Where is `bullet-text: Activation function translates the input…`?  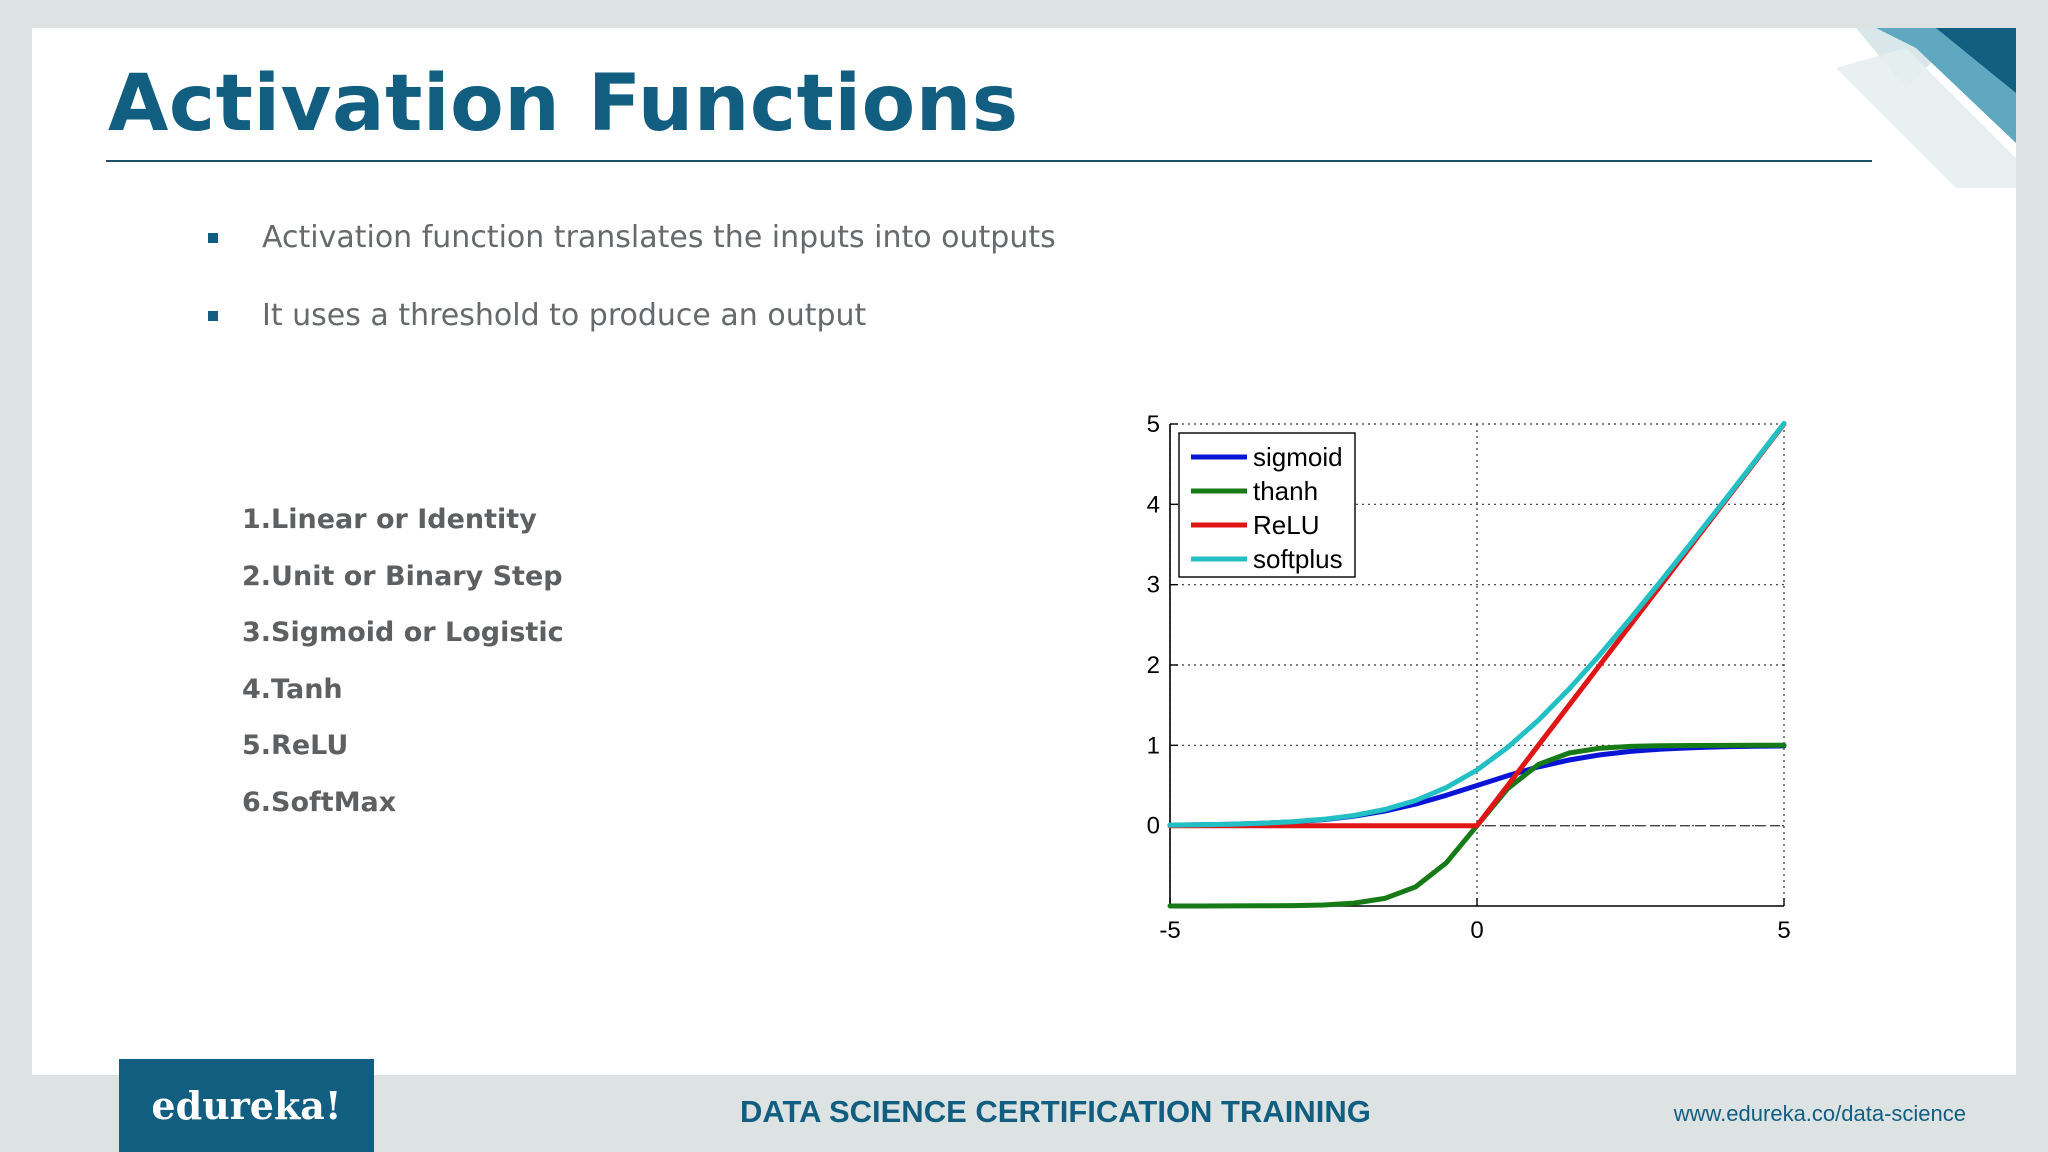
bullet-text: Activation function translates the input… is located at coordinates (659, 237).